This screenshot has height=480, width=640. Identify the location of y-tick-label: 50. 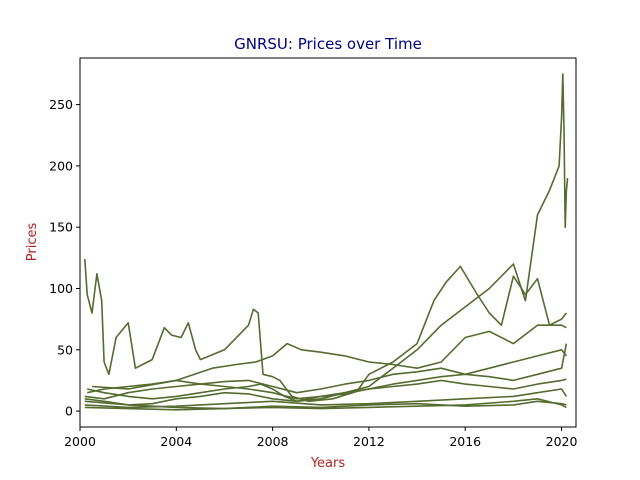
(65, 349).